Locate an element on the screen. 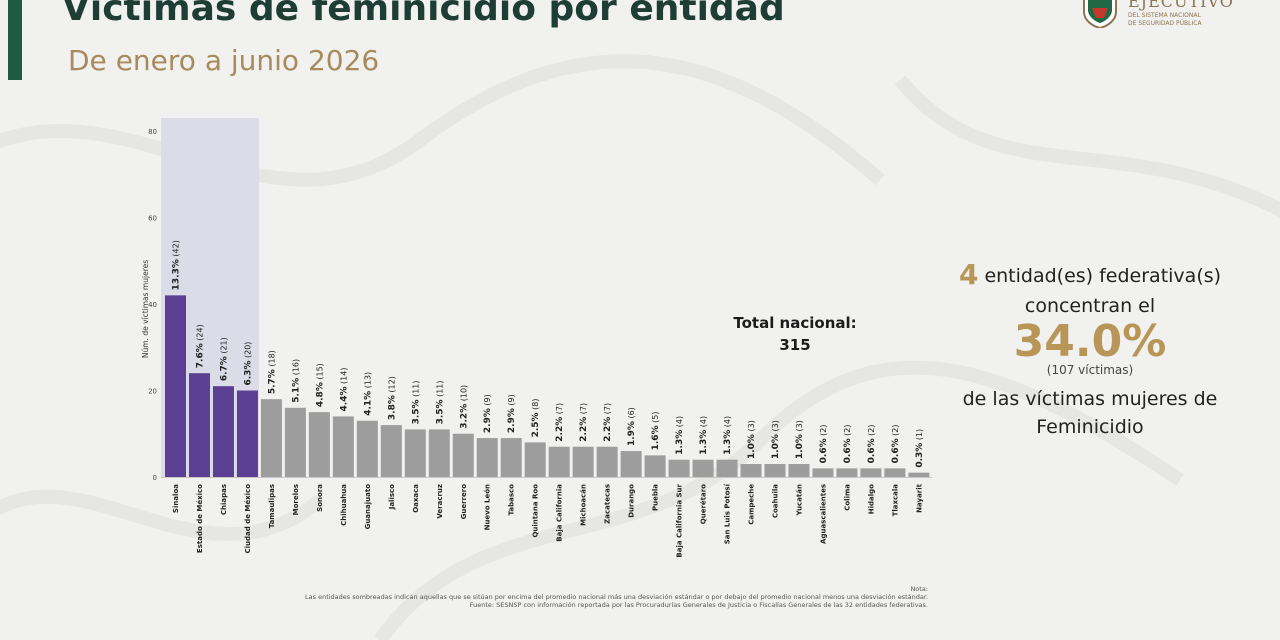 The width and height of the screenshot is (1280, 640). x-tick-label: Chihuahua is located at coordinates (344, 505).